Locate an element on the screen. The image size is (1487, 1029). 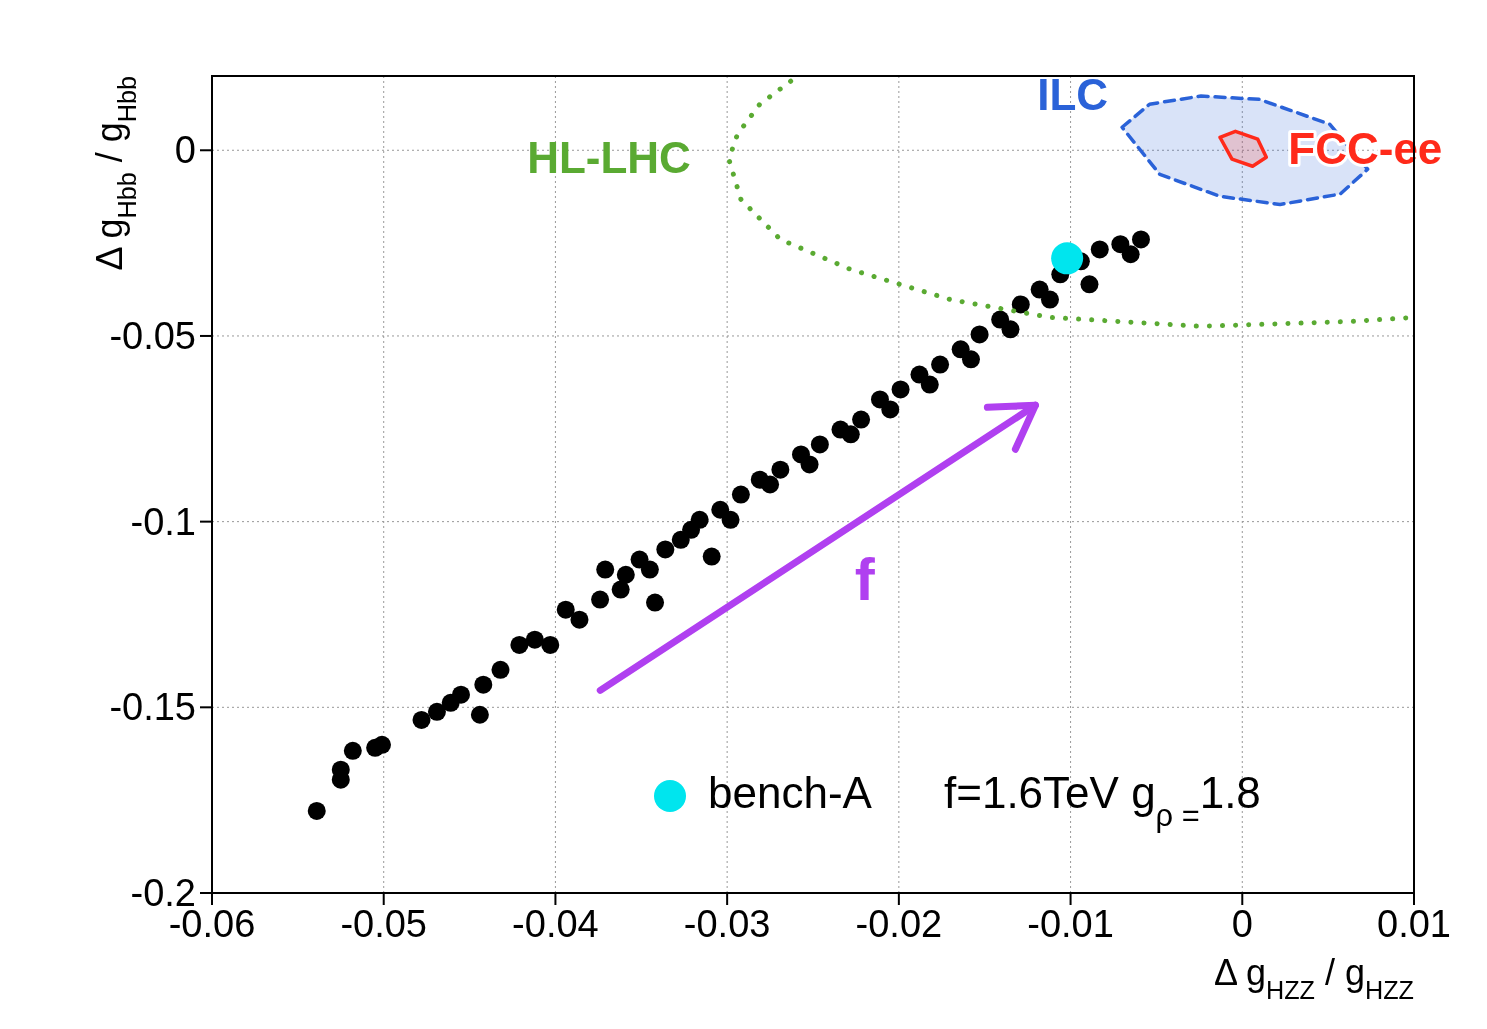
x-tick-label: -0.02 is located at coordinates (899, 924).